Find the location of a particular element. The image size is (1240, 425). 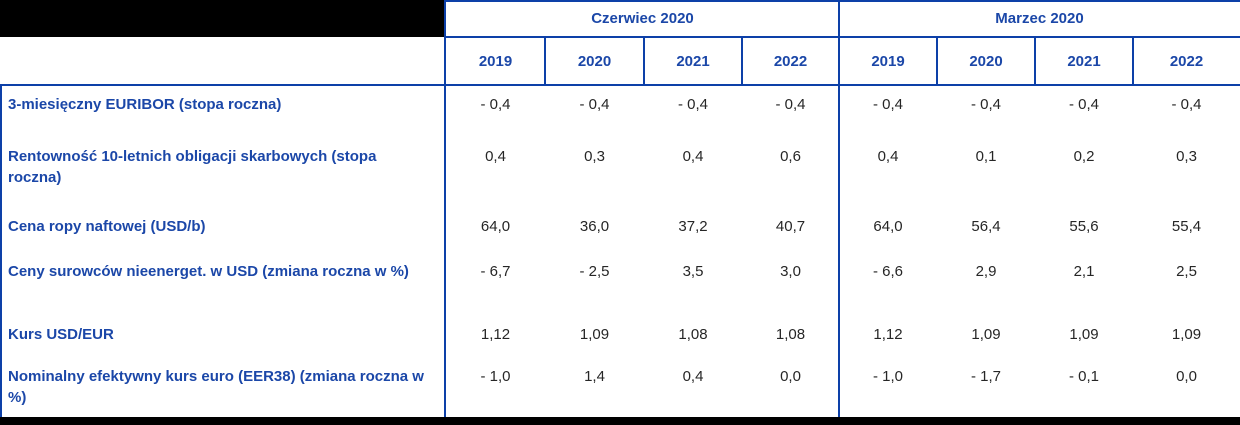

value-cell: 0,6 is located at coordinates (790, 156).